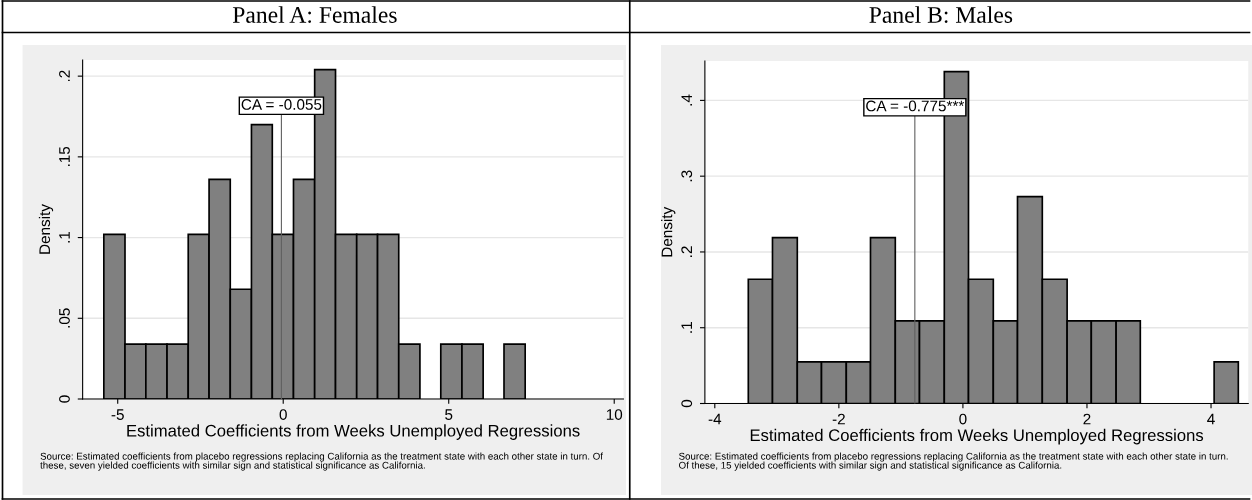  Describe the element at coordinates (117, 414) in the screenshot. I see `x-tick-label: -5` at that location.